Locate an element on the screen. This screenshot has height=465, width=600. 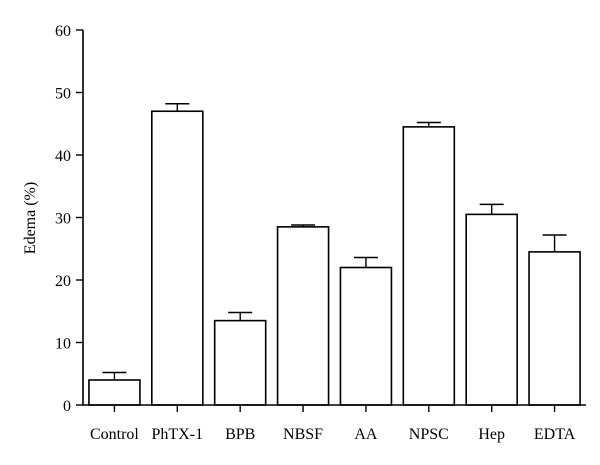
y-tick-label: 30 is located at coordinates (63, 219).